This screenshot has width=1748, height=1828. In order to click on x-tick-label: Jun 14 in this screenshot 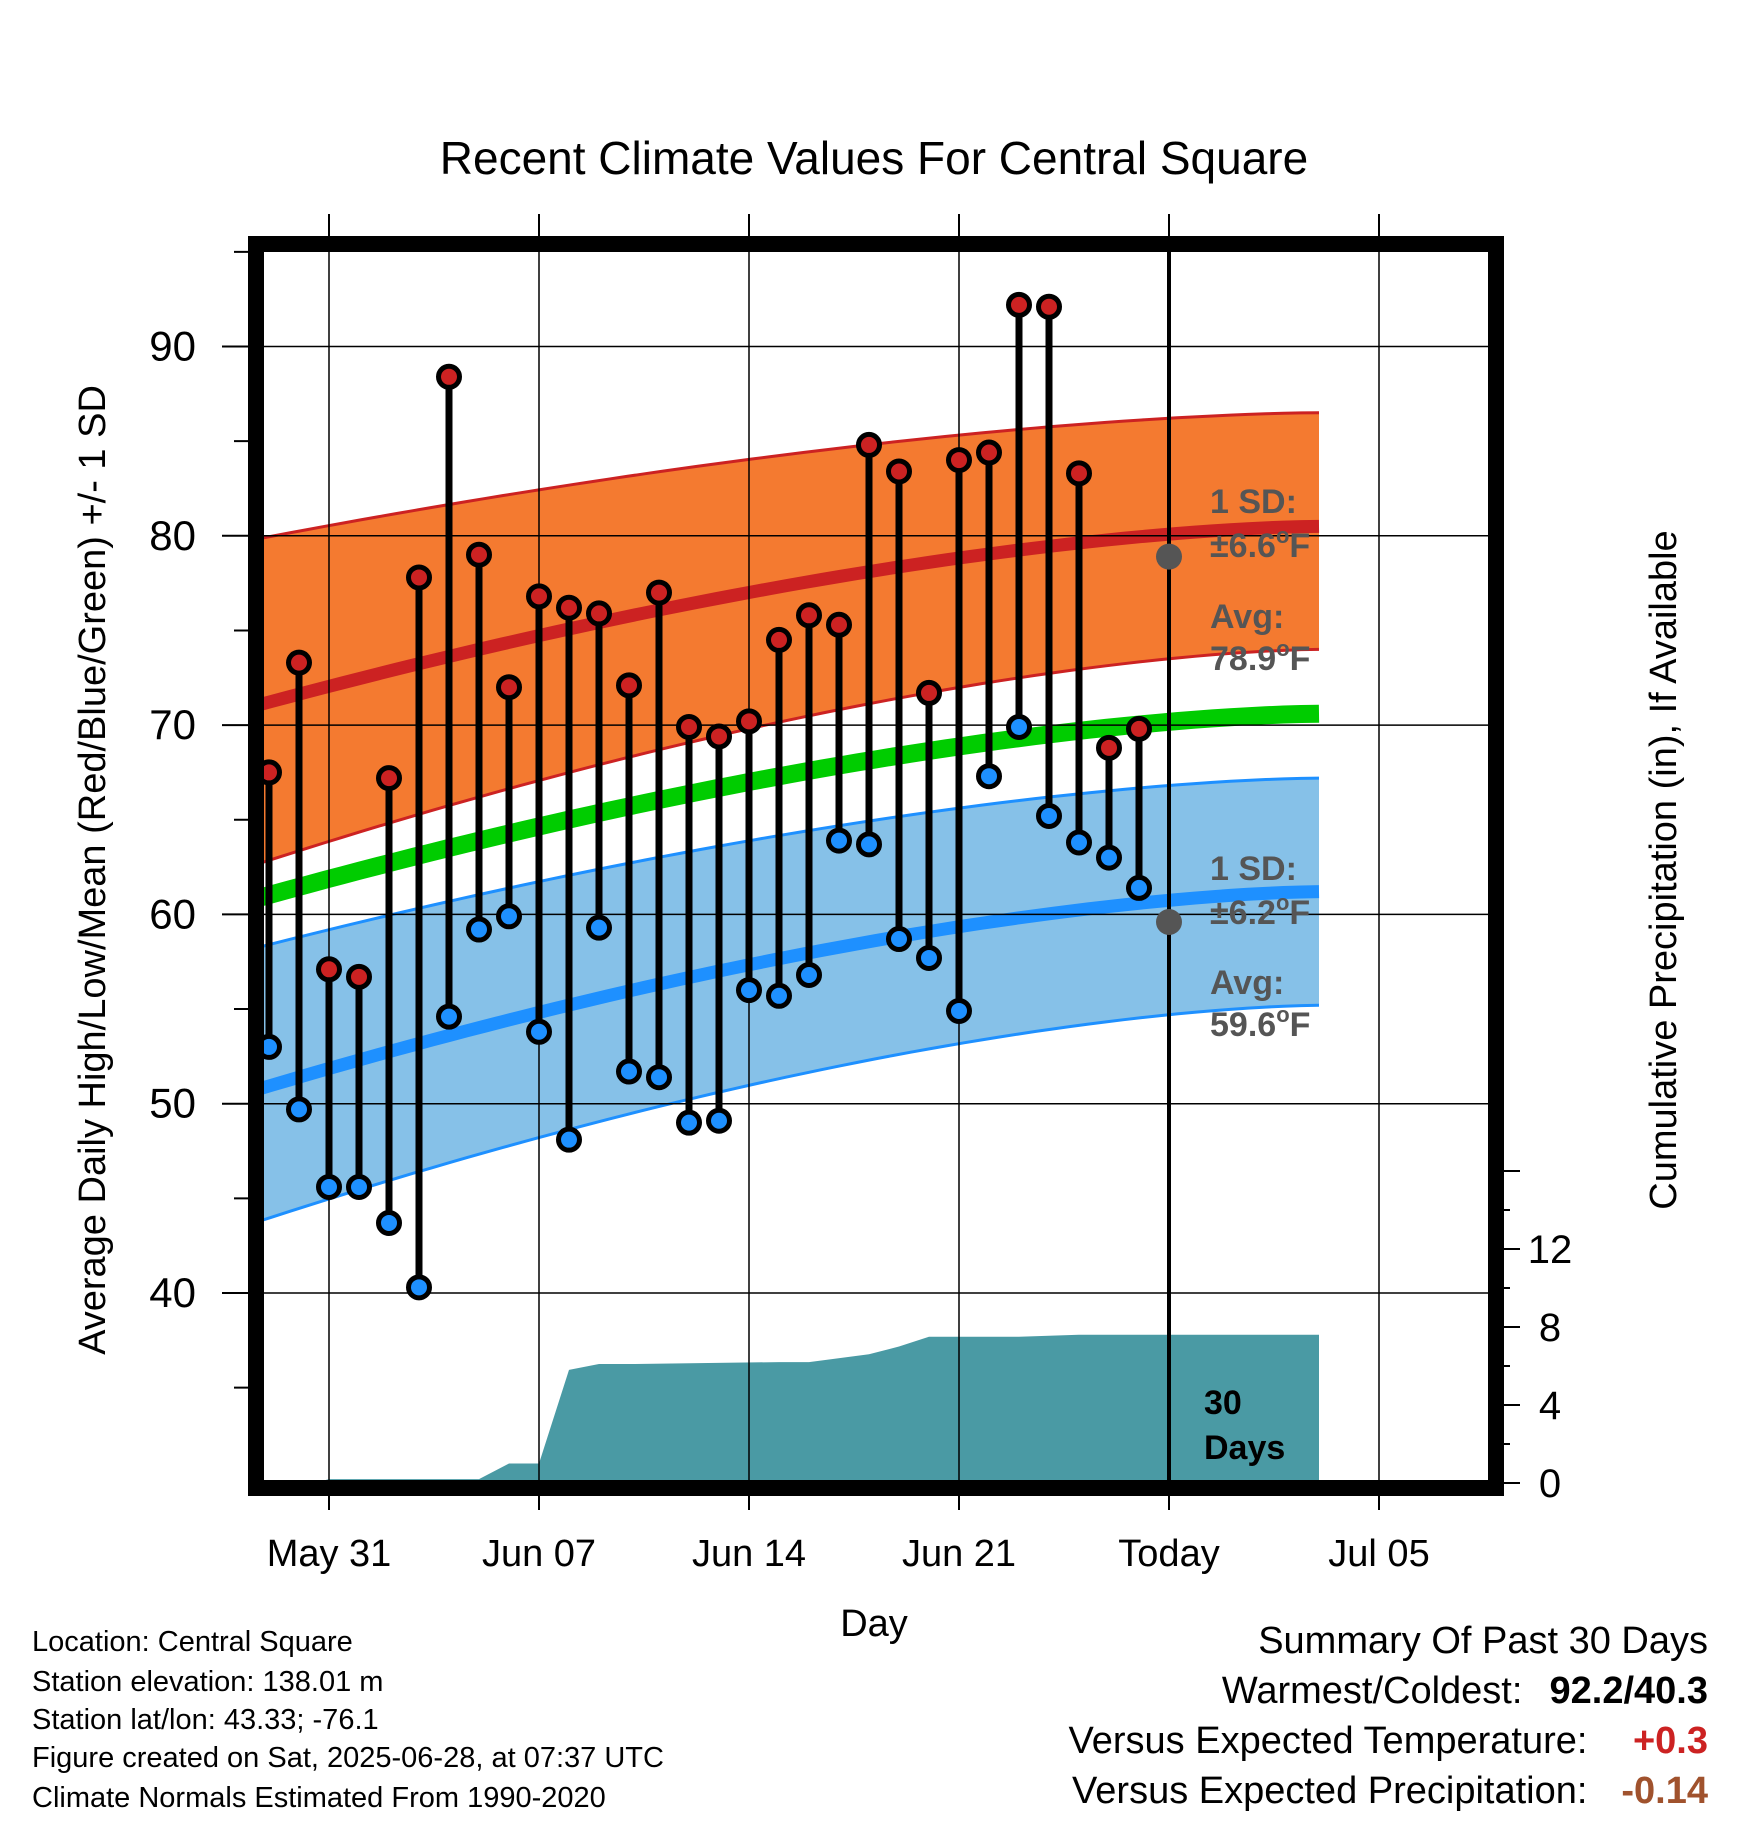, I will do `click(749, 1554)`.